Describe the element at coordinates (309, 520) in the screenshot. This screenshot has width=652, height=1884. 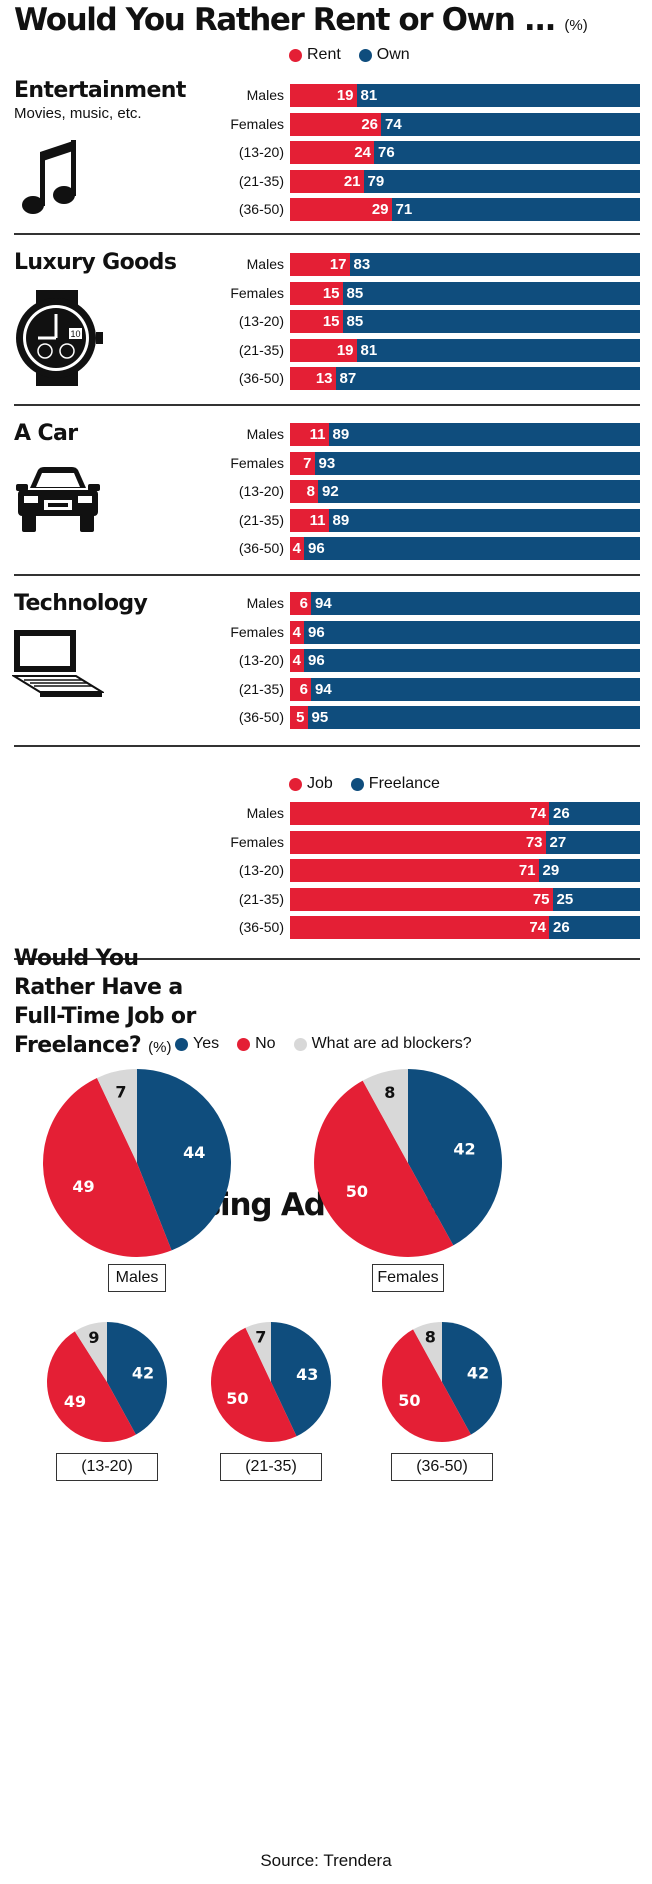
I see `bar-segment-a: 11` at that location.